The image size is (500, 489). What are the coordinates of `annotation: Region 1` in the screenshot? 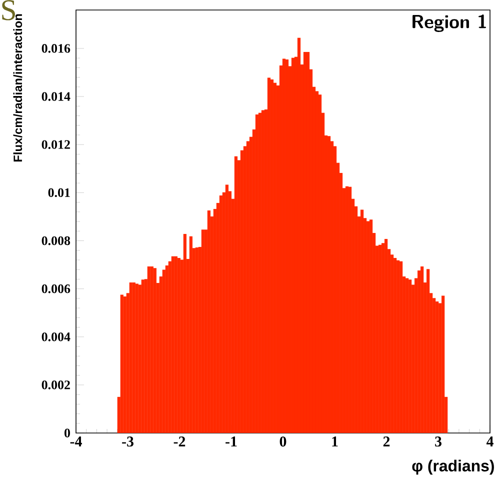 It's located at (449, 23).